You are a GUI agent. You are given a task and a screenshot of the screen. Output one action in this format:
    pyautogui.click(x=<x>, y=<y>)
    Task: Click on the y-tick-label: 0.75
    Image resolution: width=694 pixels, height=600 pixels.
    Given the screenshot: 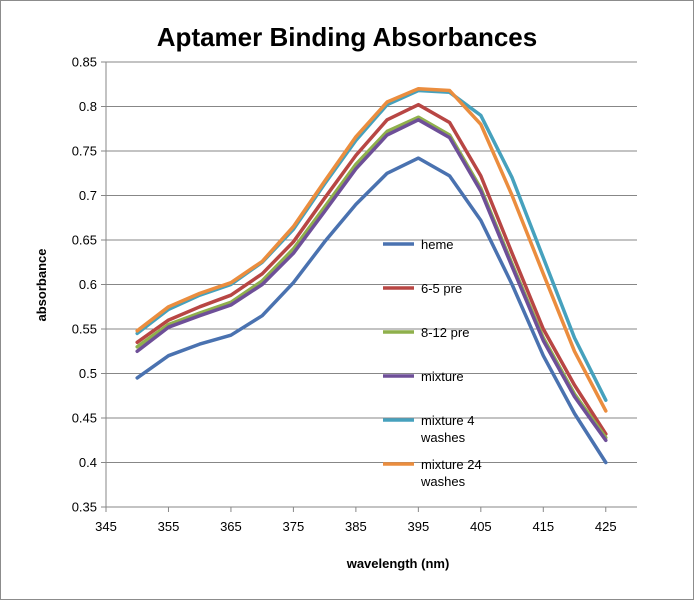 What is the action you would take?
    pyautogui.click(x=84, y=151)
    